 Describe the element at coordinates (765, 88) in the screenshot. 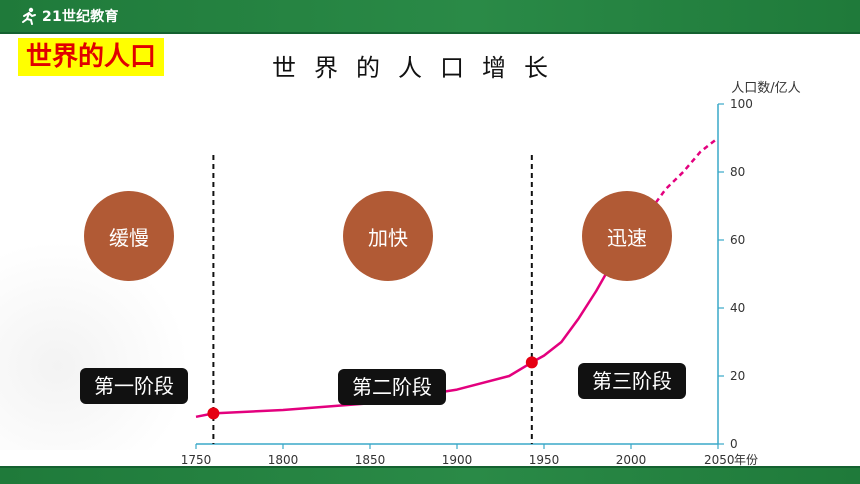

I see `y-axis-label: 人口数/亿人` at that location.